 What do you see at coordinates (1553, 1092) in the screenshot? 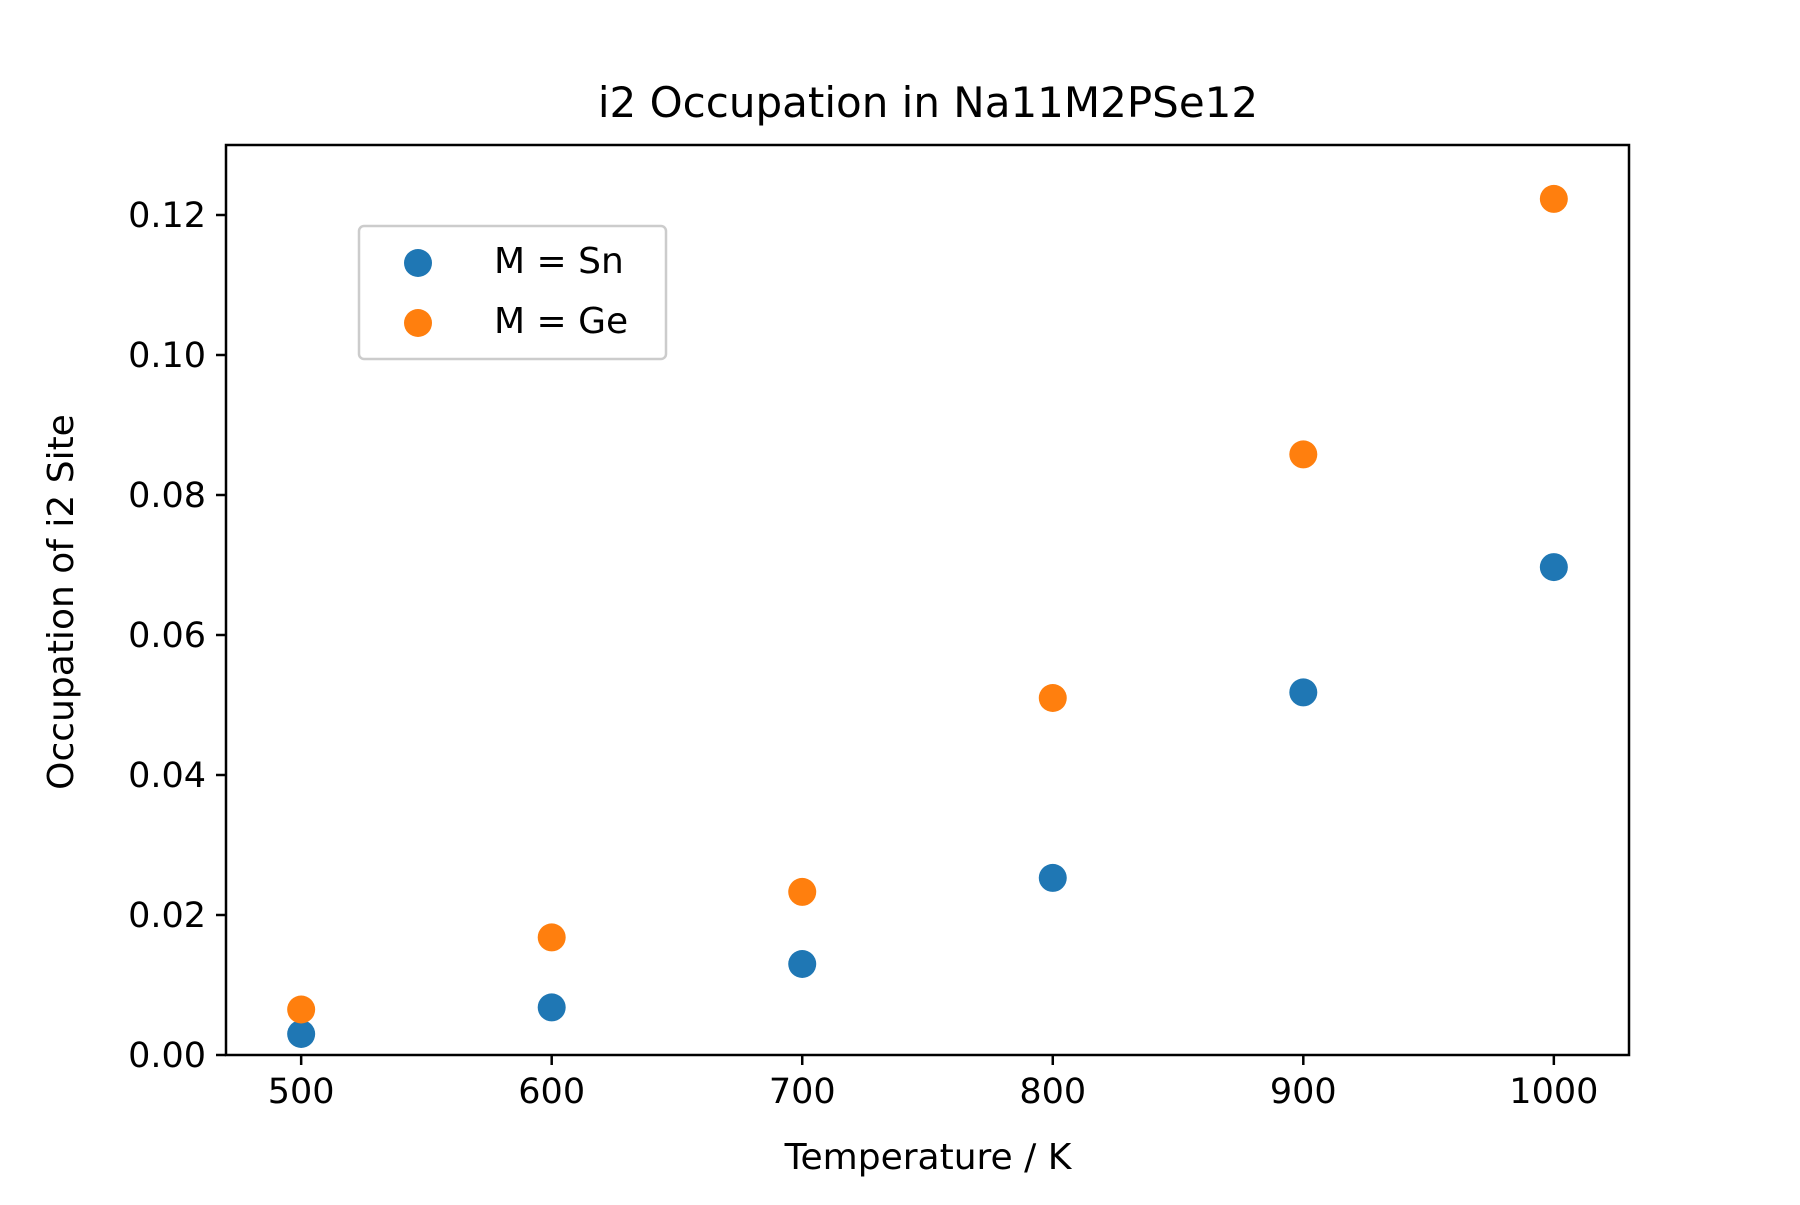
I see `x-tick-label: 1000` at bounding box center [1553, 1092].